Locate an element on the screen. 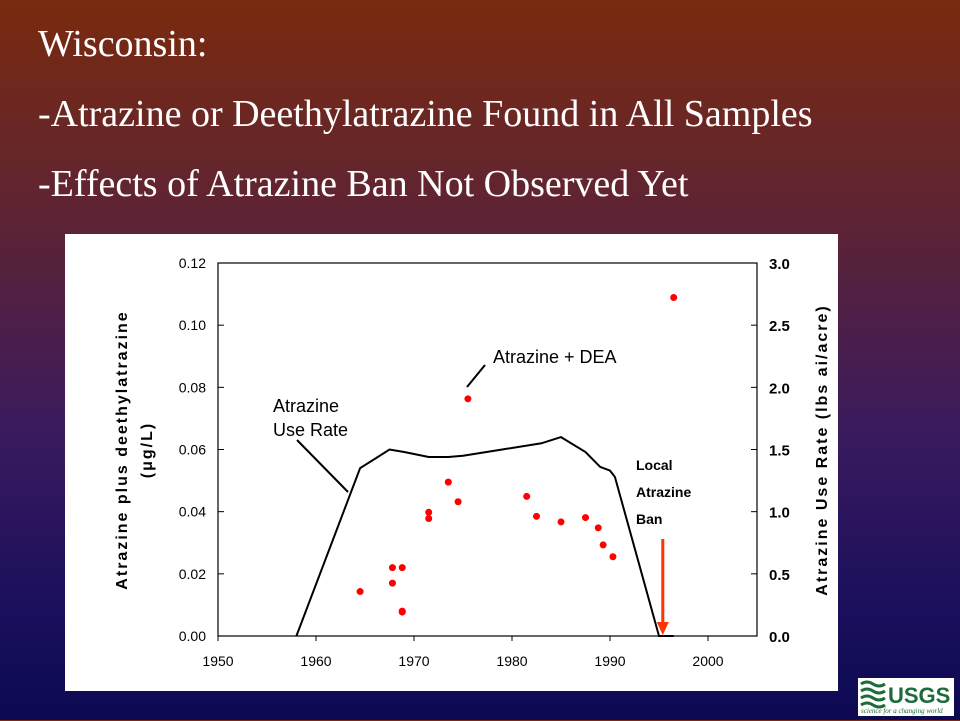 The width and height of the screenshot is (960, 721). usgs-logo: USGS science for a changing world is located at coordinates (906, 697).